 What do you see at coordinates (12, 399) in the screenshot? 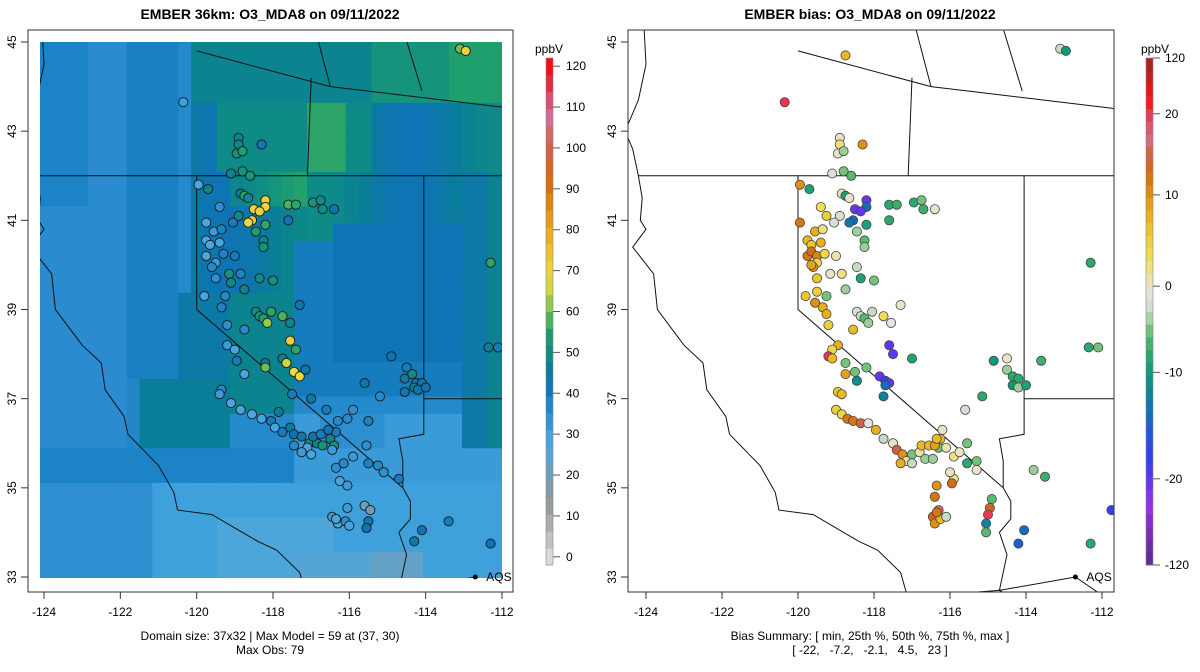
I see `y-tick-label: 37` at bounding box center [12, 399].